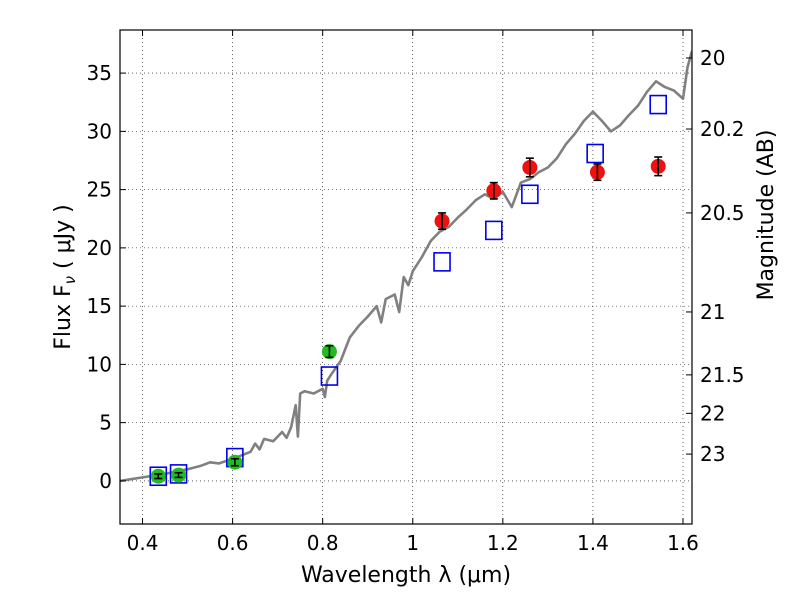 The width and height of the screenshot is (800, 600). What do you see at coordinates (323, 543) in the screenshot?
I see `x-tick-label: 0.8` at bounding box center [323, 543].